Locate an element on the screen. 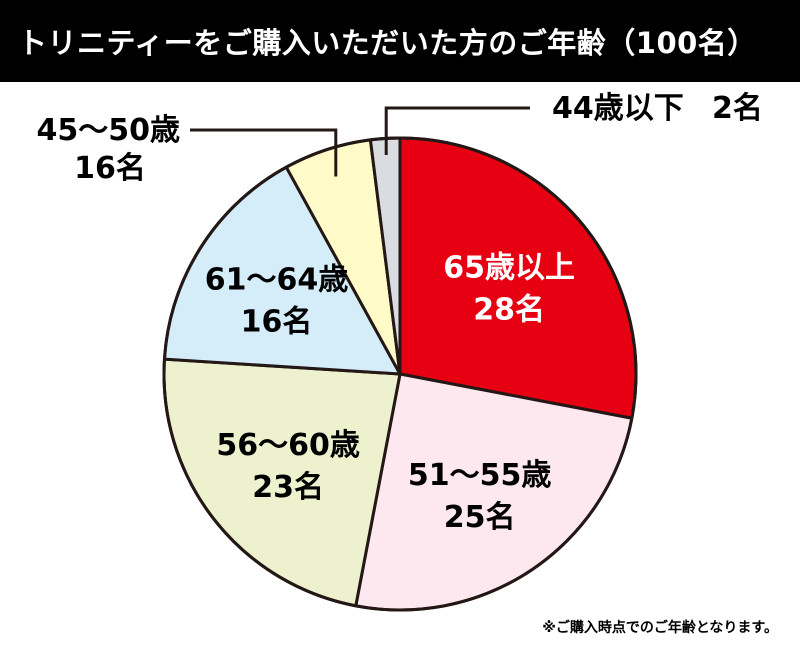 This screenshot has width=800, height=650. slice-label-2: 56～60歳 is located at coordinates (288, 445).